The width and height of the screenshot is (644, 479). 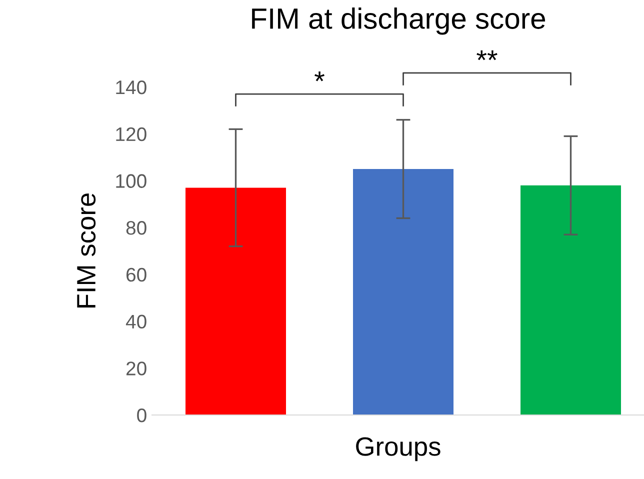 I want to click on y-tick-label: 60, so click(x=136, y=275).